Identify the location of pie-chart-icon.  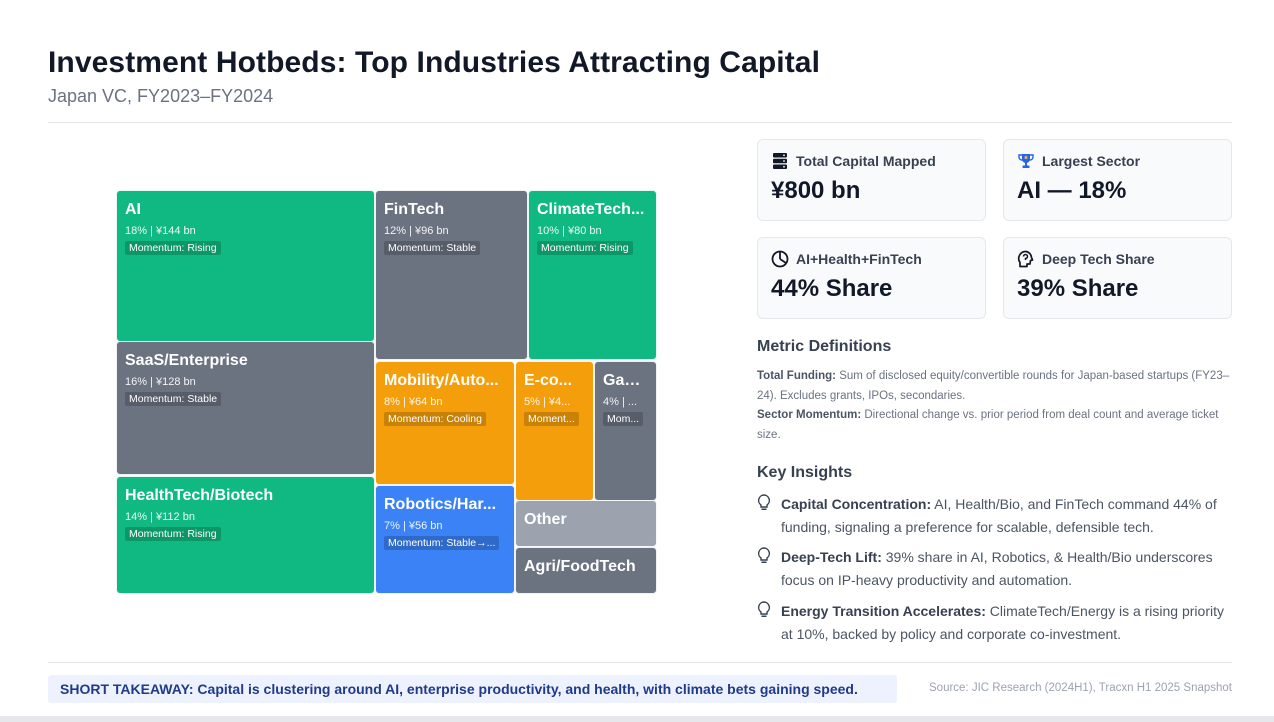
(780, 259).